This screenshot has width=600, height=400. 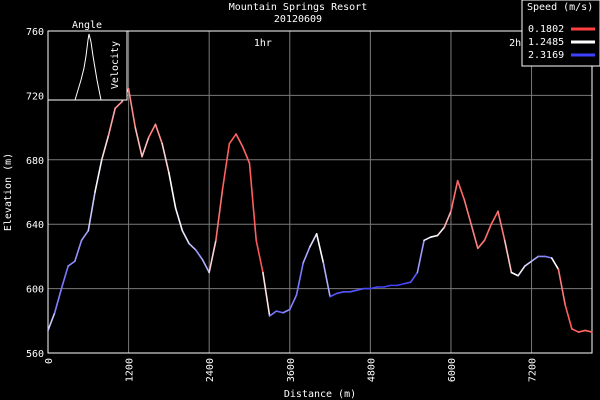 I want to click on legend: Speed (m/s) 0.1802 1.2485 2.3169, so click(x=560, y=33).